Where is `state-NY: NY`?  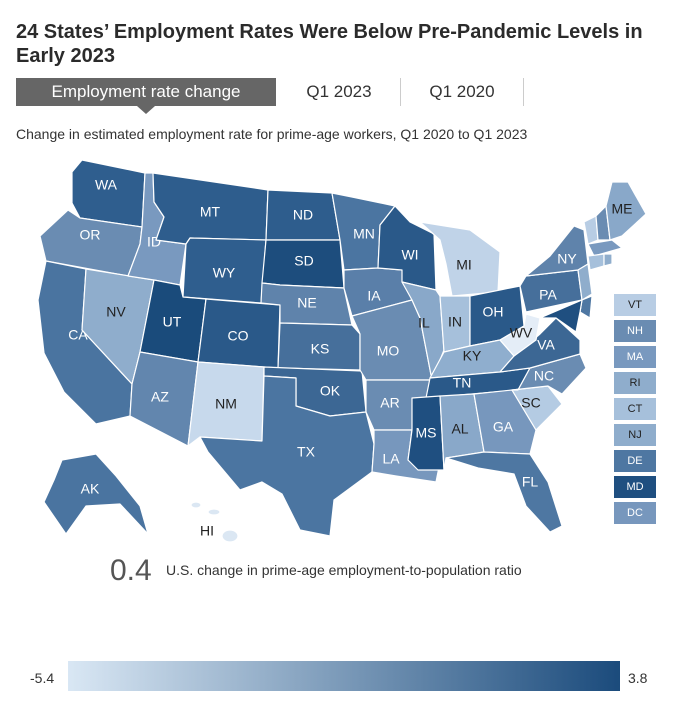
state-NY: NY is located at coordinates (557, 251).